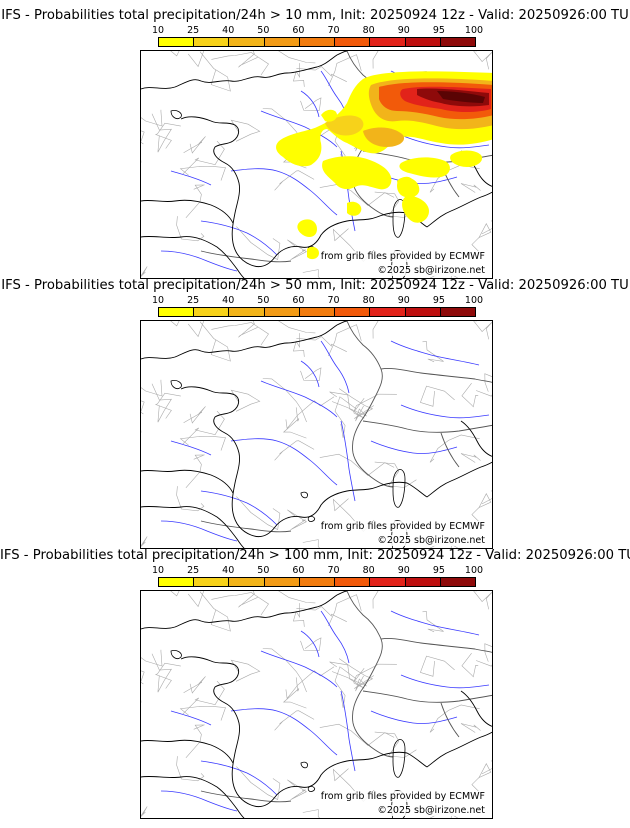 The height and width of the screenshot is (828, 630). I want to click on legend-tick-label: 50, so click(263, 30).